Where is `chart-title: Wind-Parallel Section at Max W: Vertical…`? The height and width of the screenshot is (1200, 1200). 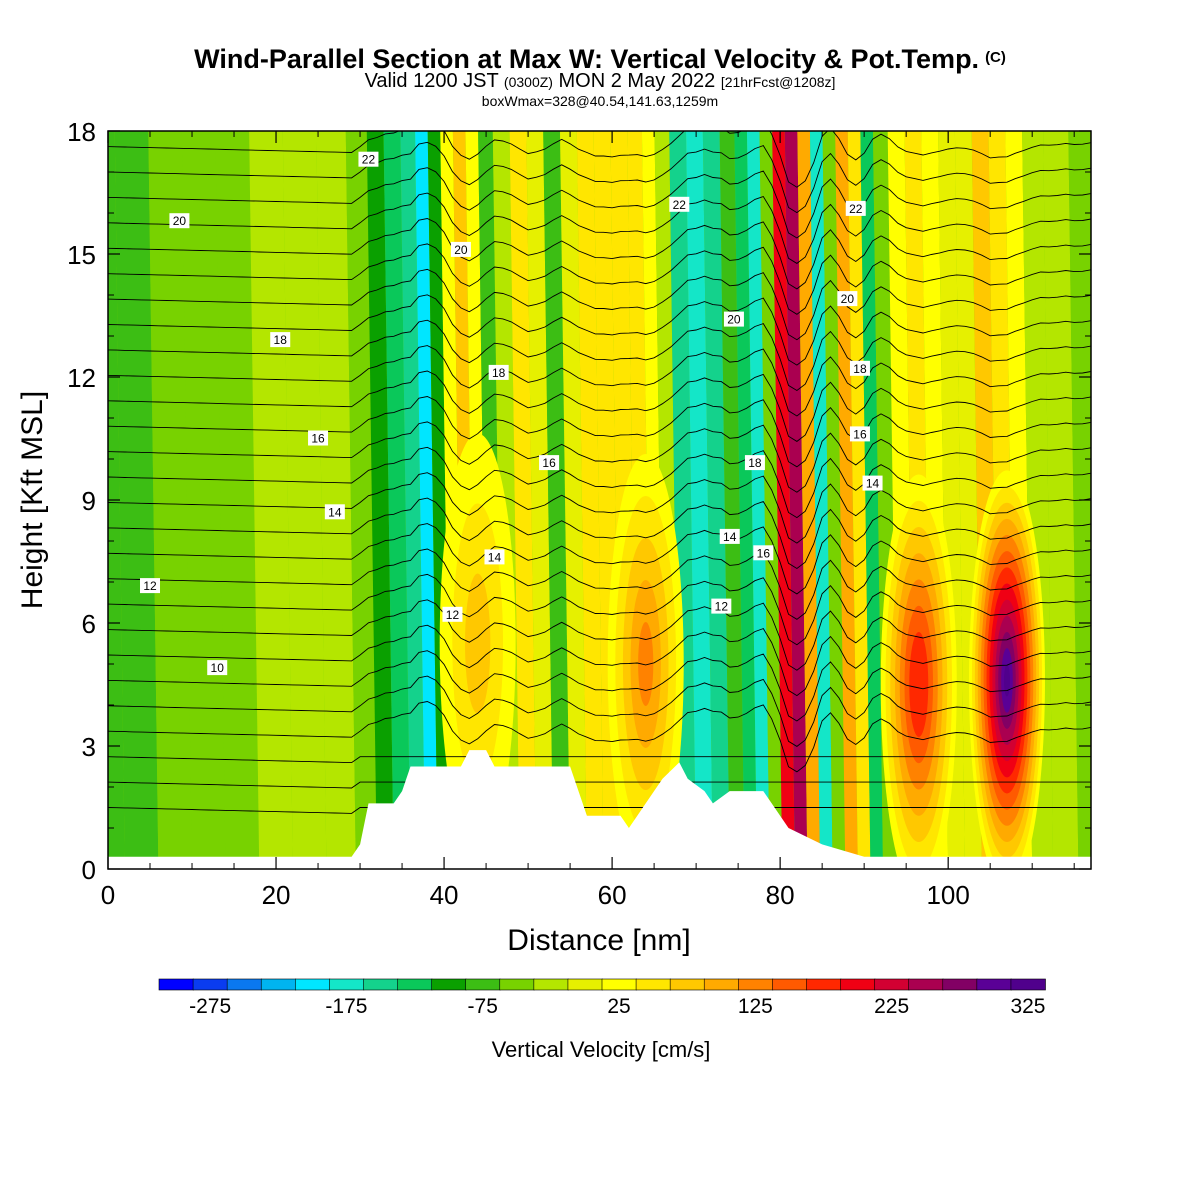 chart-title: Wind-Parallel Section at Max W: Vertical… is located at coordinates (600, 59).